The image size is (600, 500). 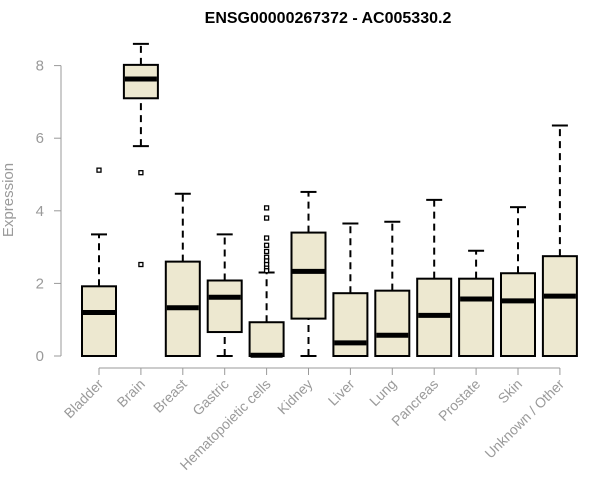 I want to click on y-axis-label: Expression, so click(x=8, y=200).